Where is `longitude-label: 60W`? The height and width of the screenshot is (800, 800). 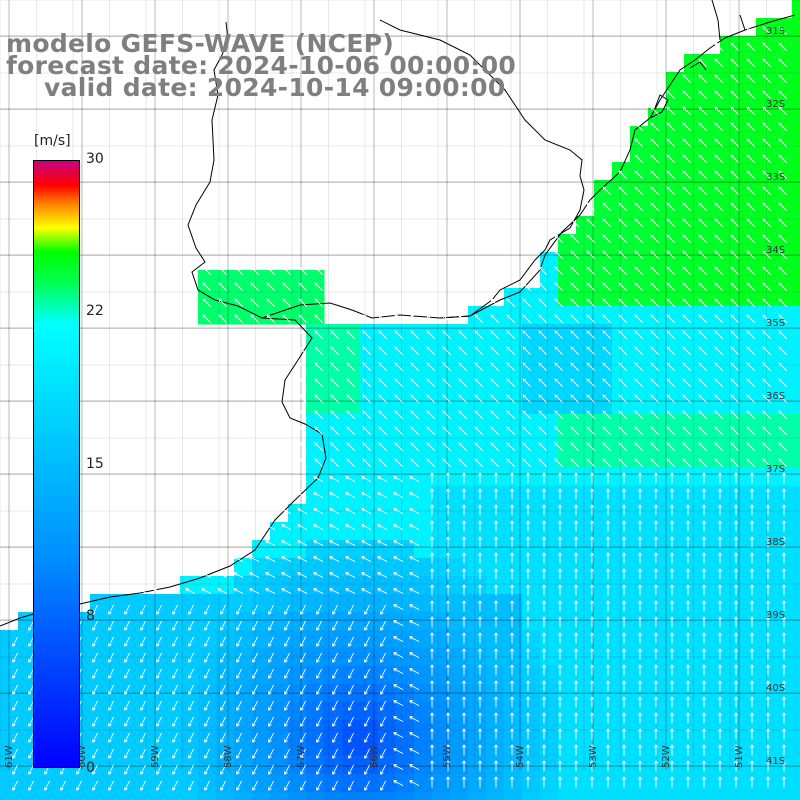 longitude-label: 60W is located at coordinates (82, 756).